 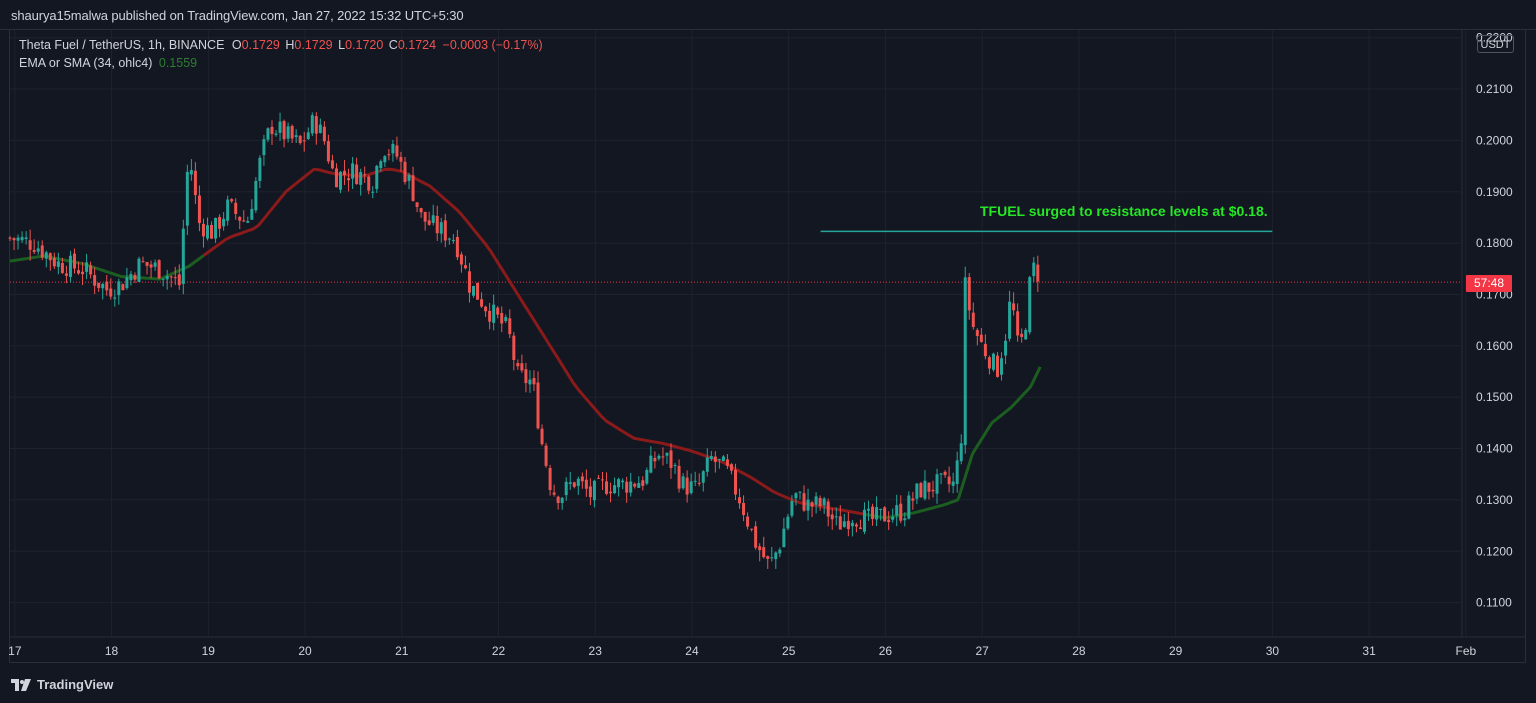 I want to click on tradingview-brand: TradingView, so click(x=62, y=684).